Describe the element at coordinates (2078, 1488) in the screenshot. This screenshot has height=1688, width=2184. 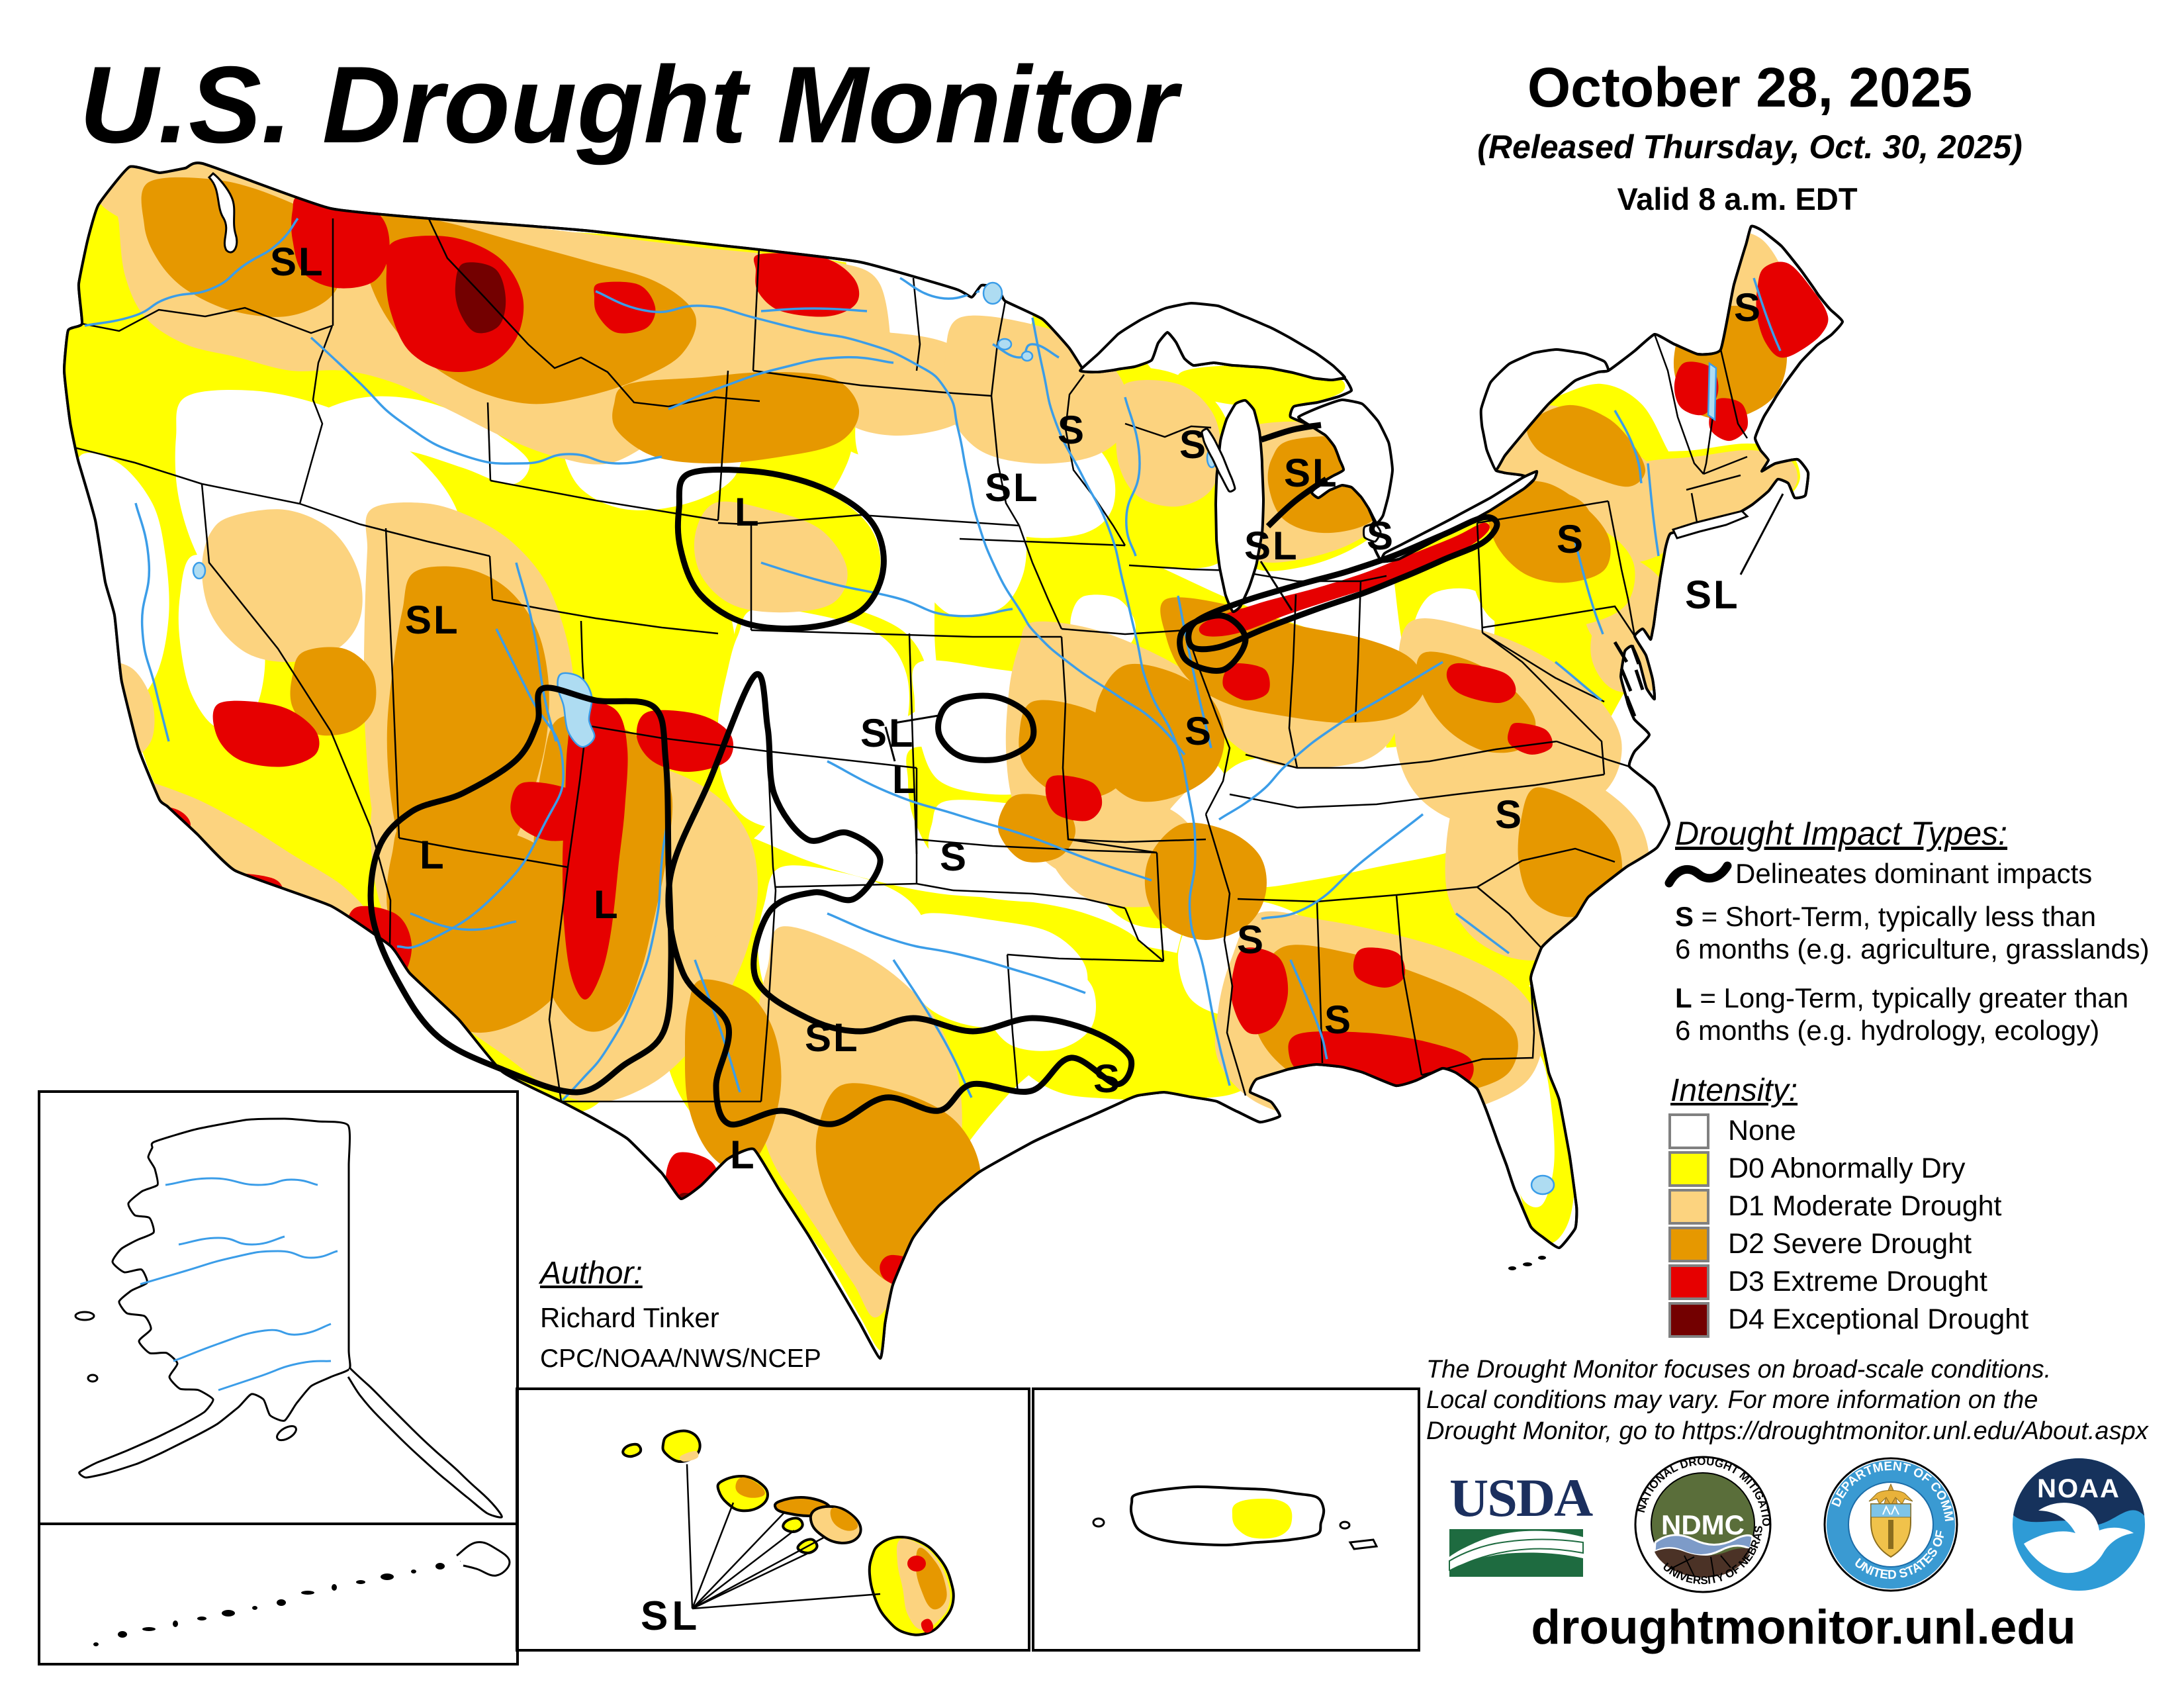
I see `svg-text: NOAA` at that location.